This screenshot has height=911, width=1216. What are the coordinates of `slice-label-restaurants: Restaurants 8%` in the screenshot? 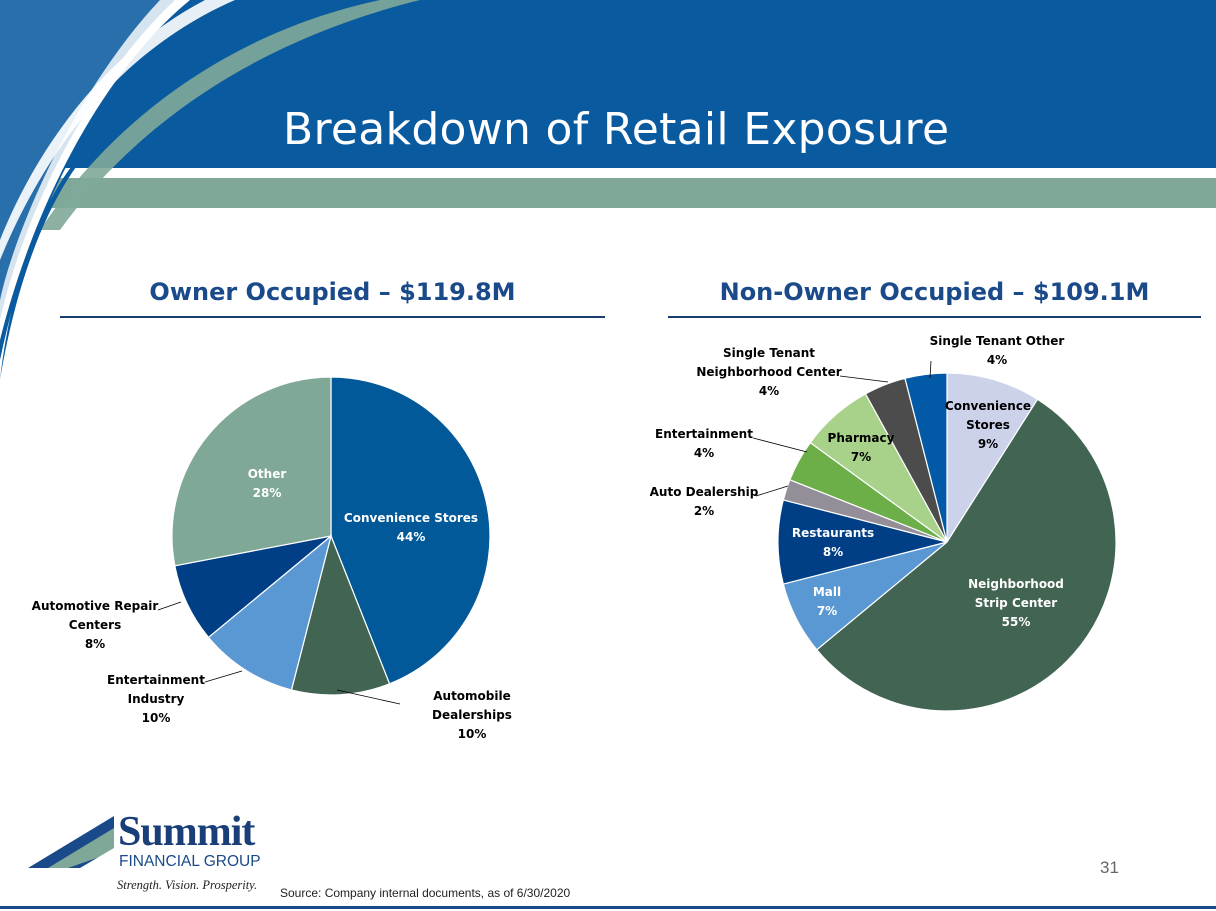 It's located at (833, 542).